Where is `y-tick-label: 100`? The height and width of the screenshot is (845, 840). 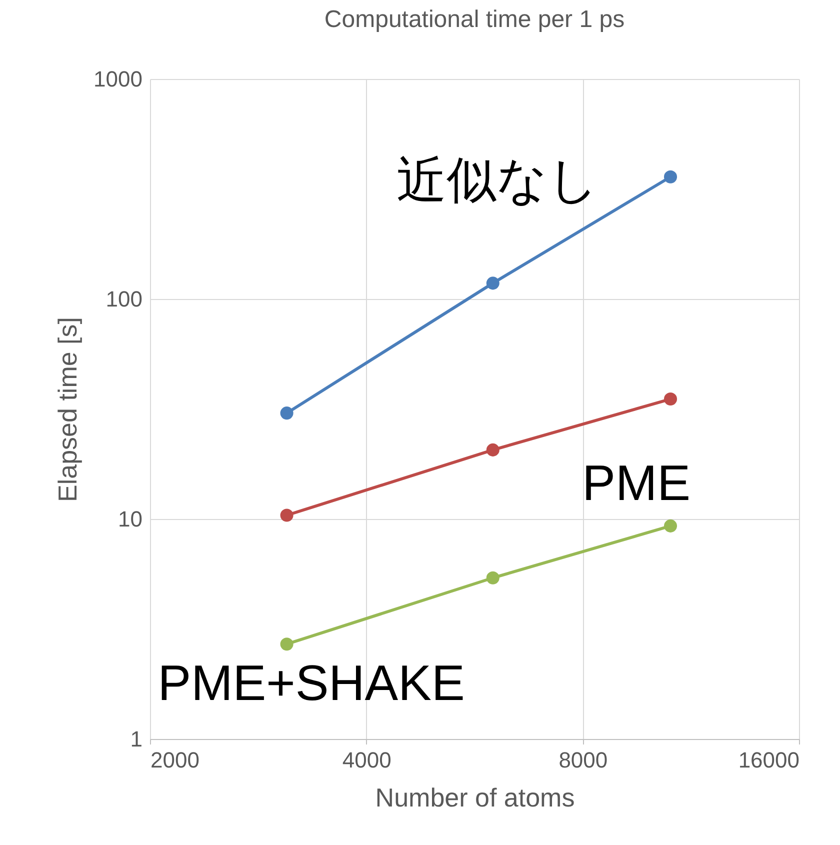 y-tick-label: 100 is located at coordinates (124, 299).